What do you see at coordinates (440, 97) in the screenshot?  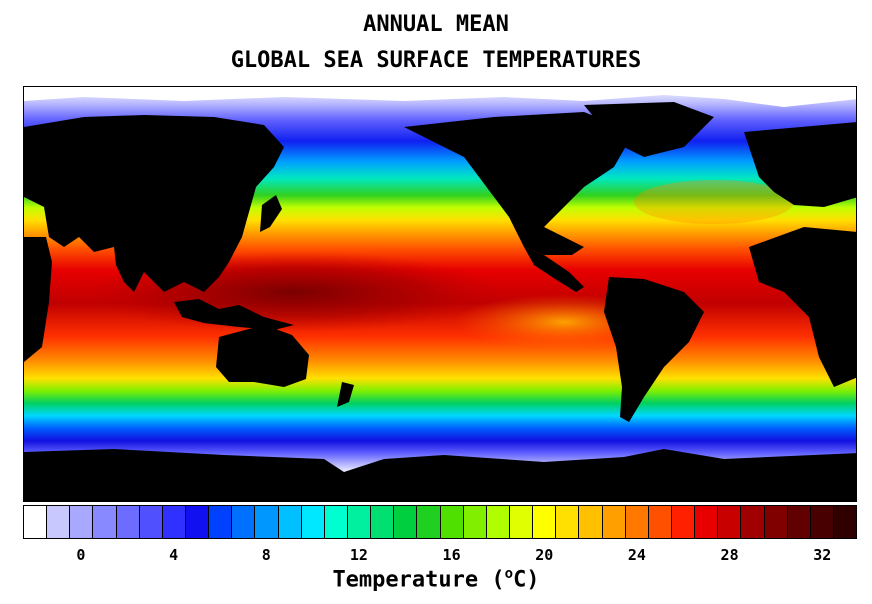 I see `arctic-ice` at bounding box center [440, 97].